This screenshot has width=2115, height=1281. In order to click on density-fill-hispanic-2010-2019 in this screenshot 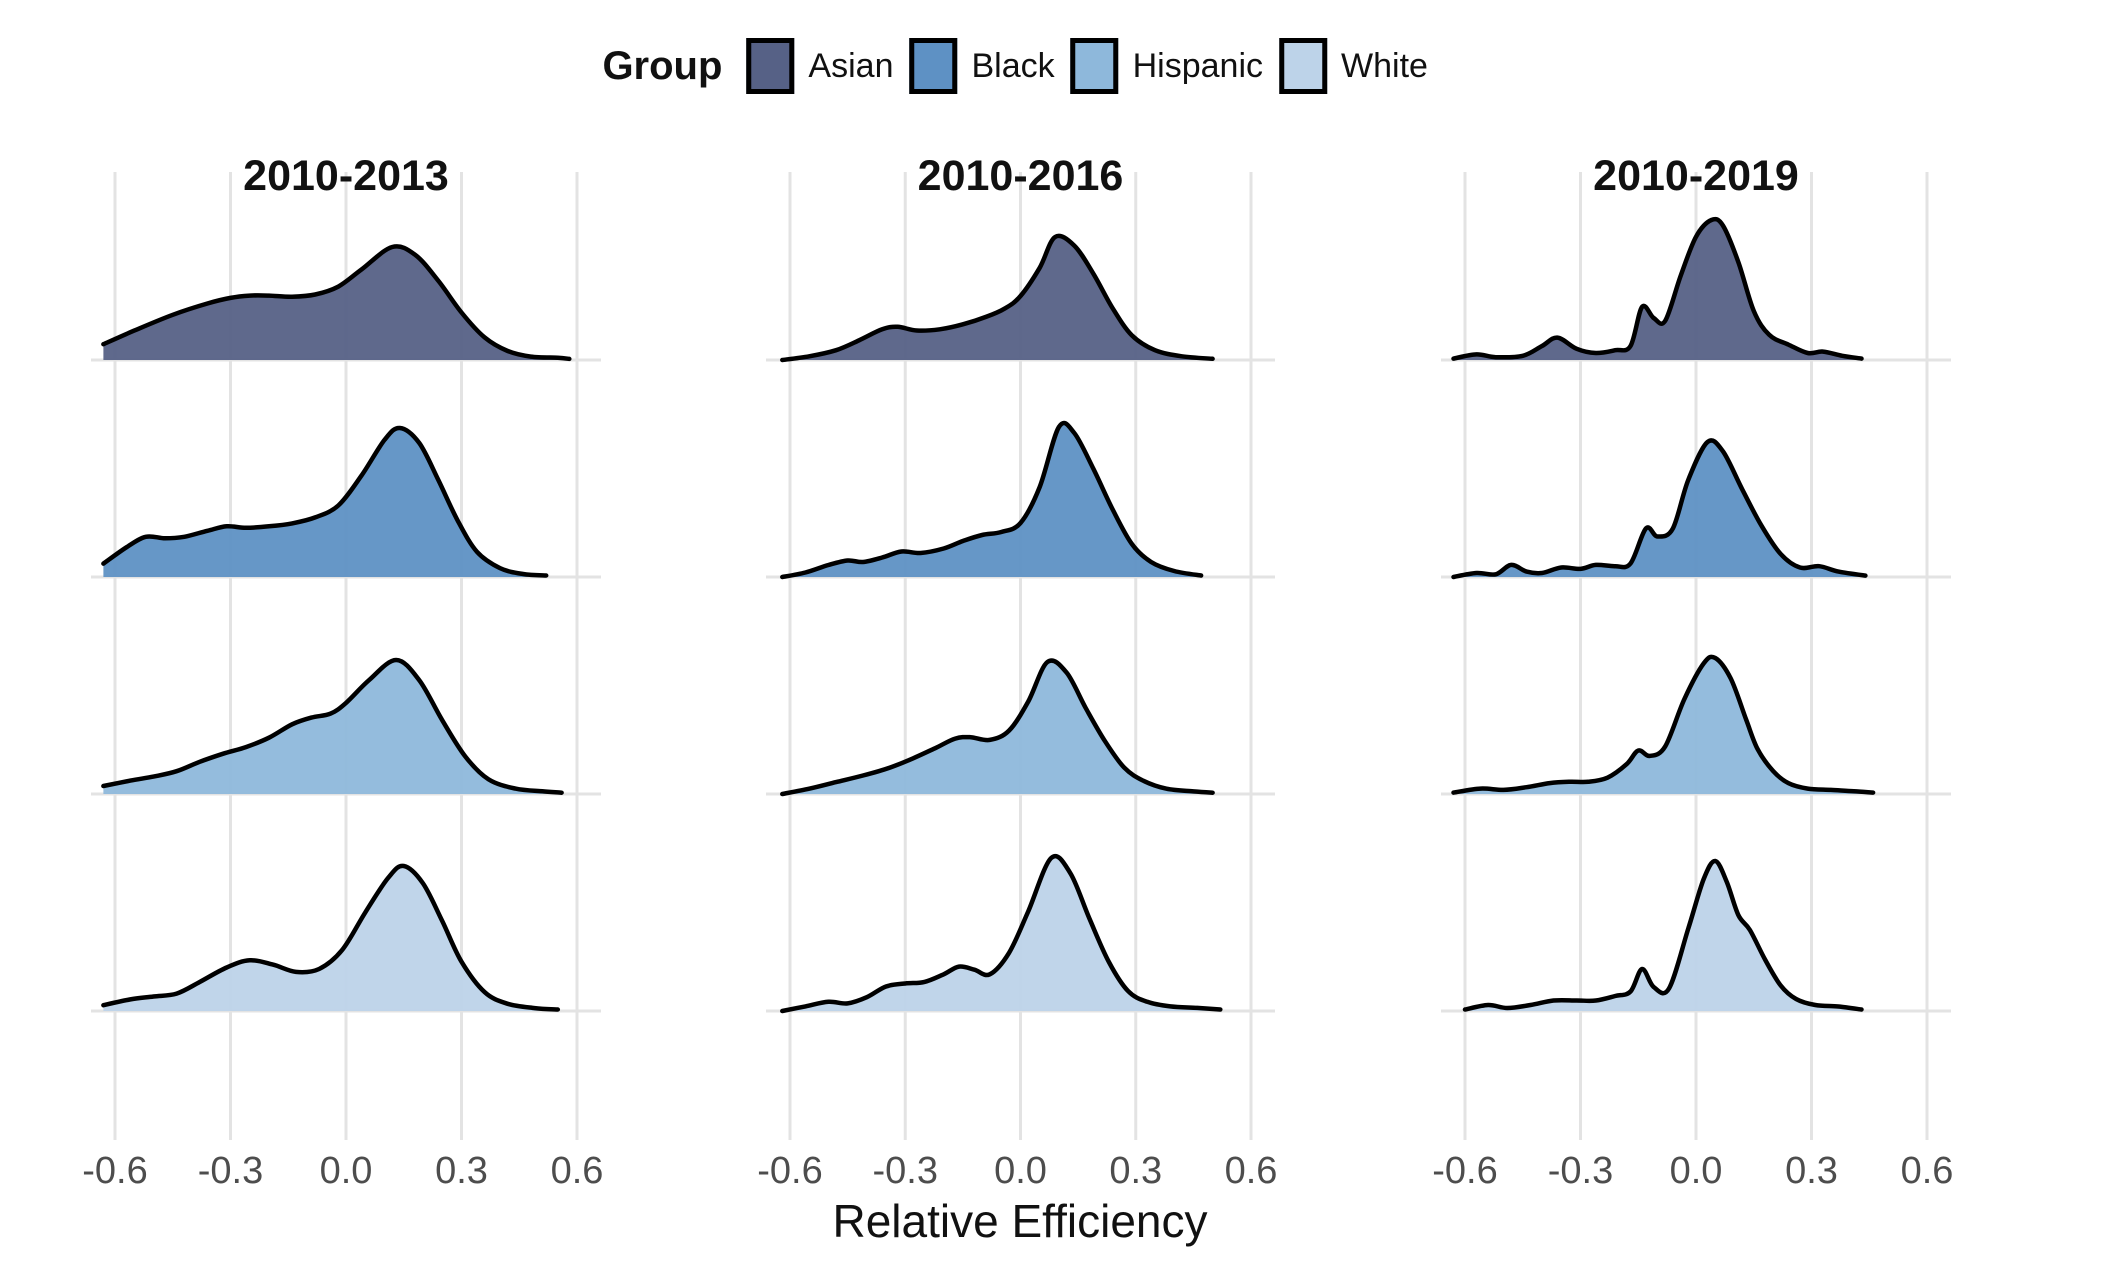, I will do `click(1663, 725)`.